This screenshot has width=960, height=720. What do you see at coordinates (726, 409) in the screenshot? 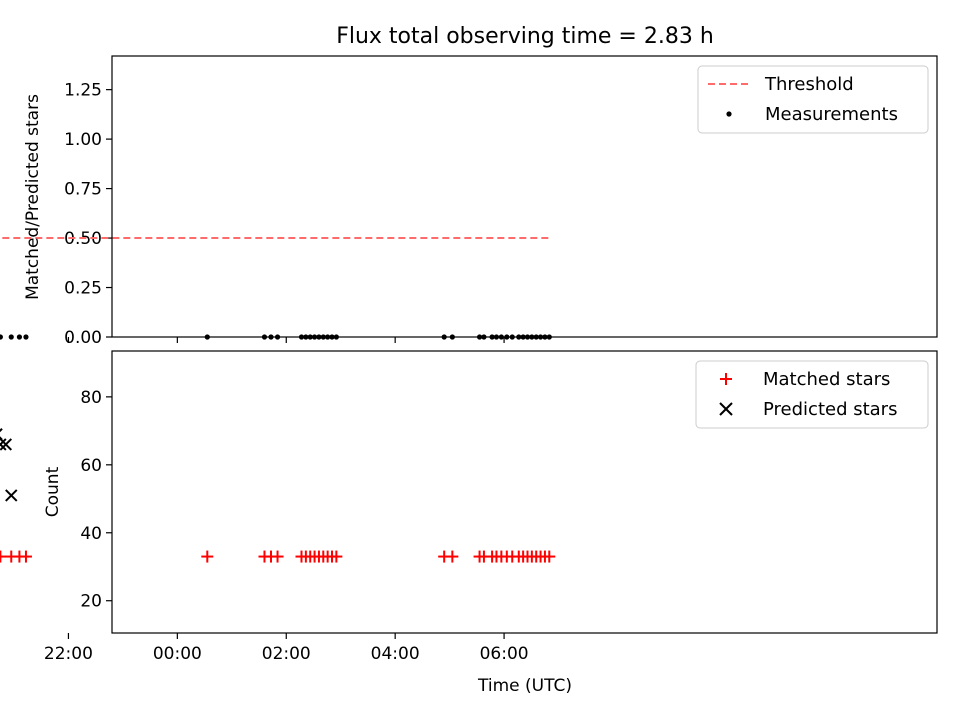
I see `legend-predicted-swatch` at bounding box center [726, 409].